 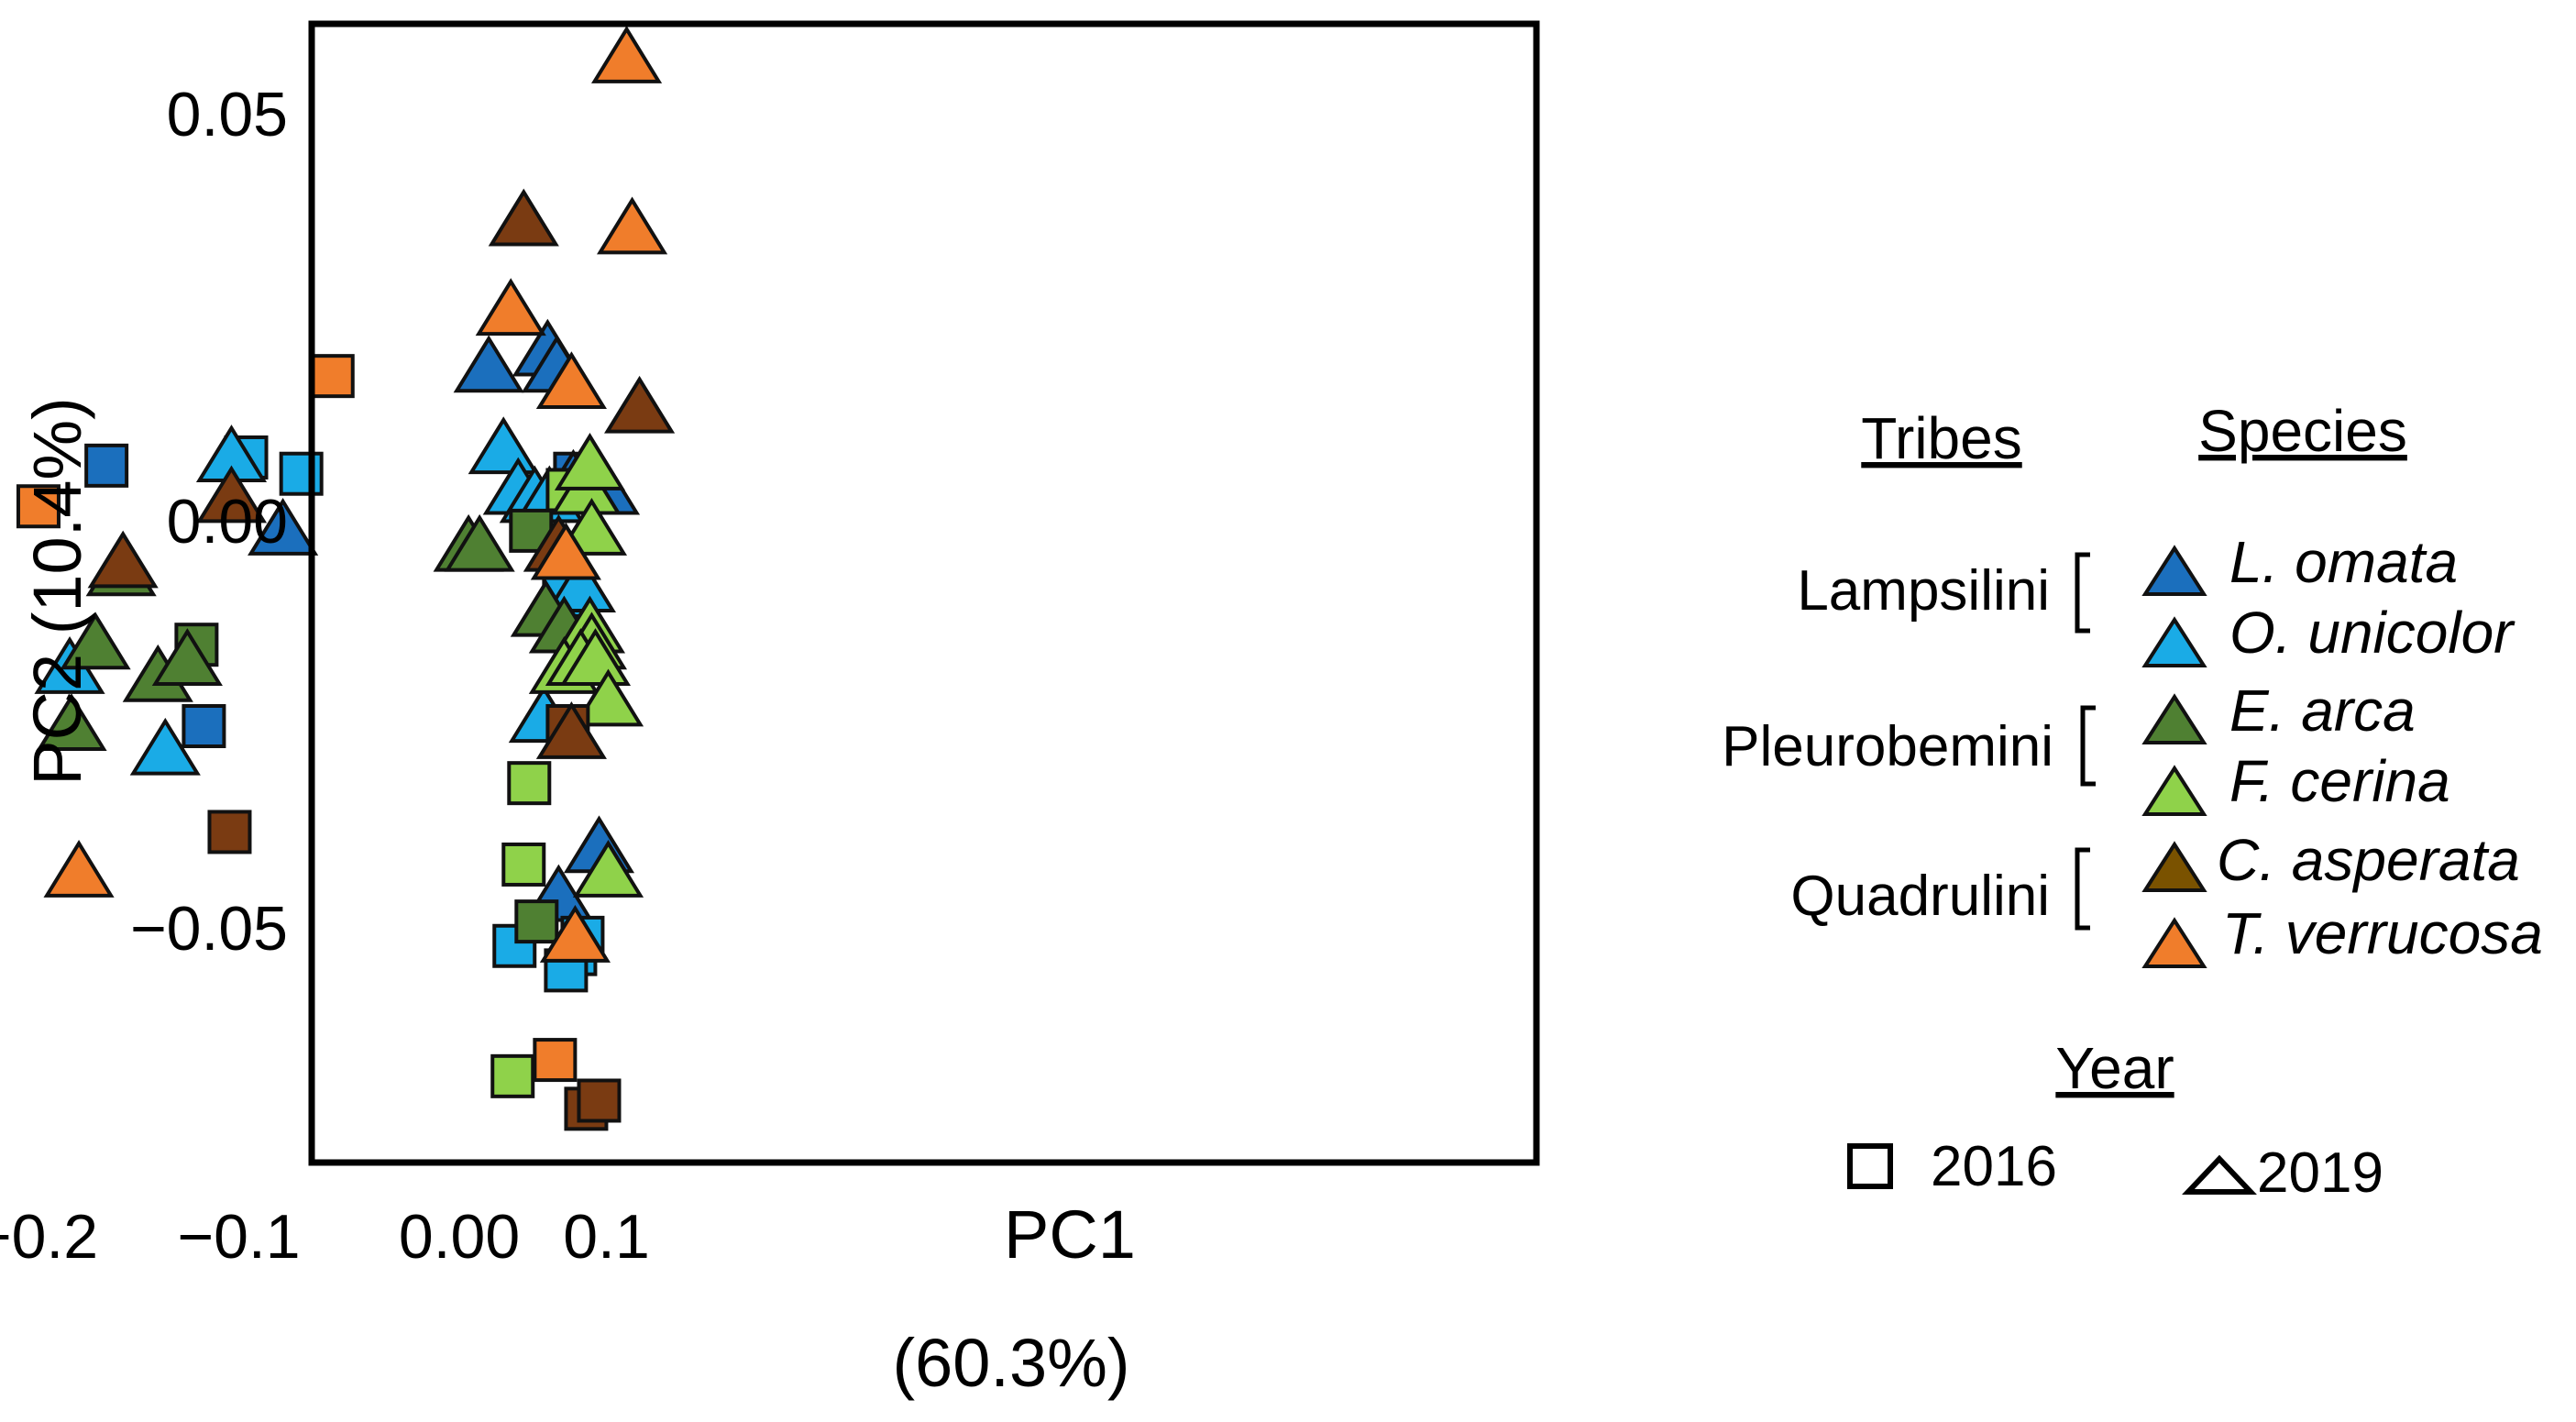 What do you see at coordinates (1994, 1166) in the screenshot?
I see `legend-year-2016-label: 2016` at bounding box center [1994, 1166].